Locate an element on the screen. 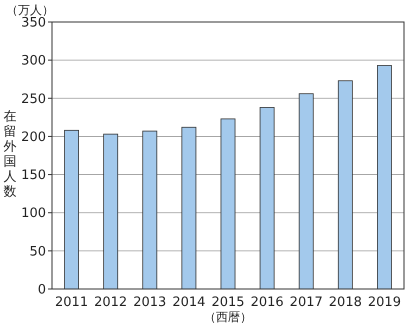 The height and width of the screenshot is (323, 416). y-tick-label: 100 is located at coordinates (33, 214).